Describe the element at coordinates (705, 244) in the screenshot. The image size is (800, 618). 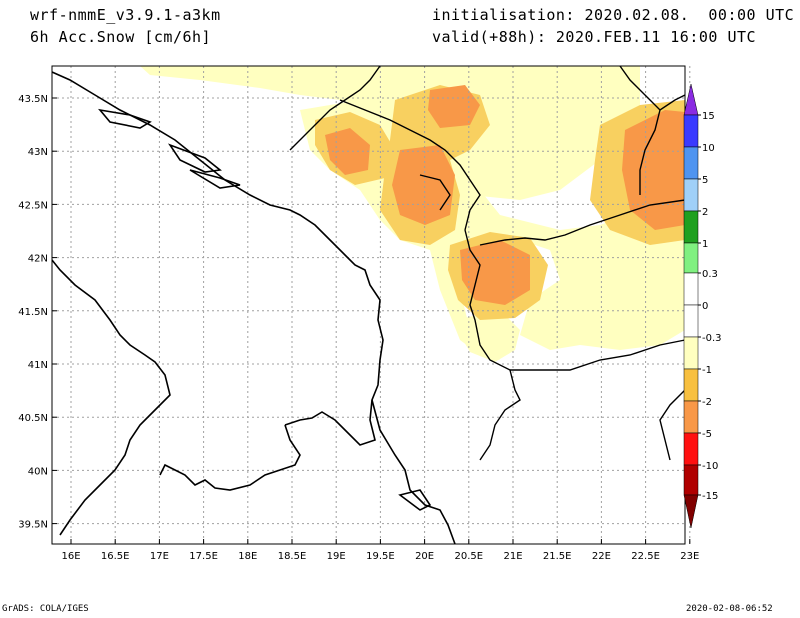
I see `colorbar-label: 1` at that location.